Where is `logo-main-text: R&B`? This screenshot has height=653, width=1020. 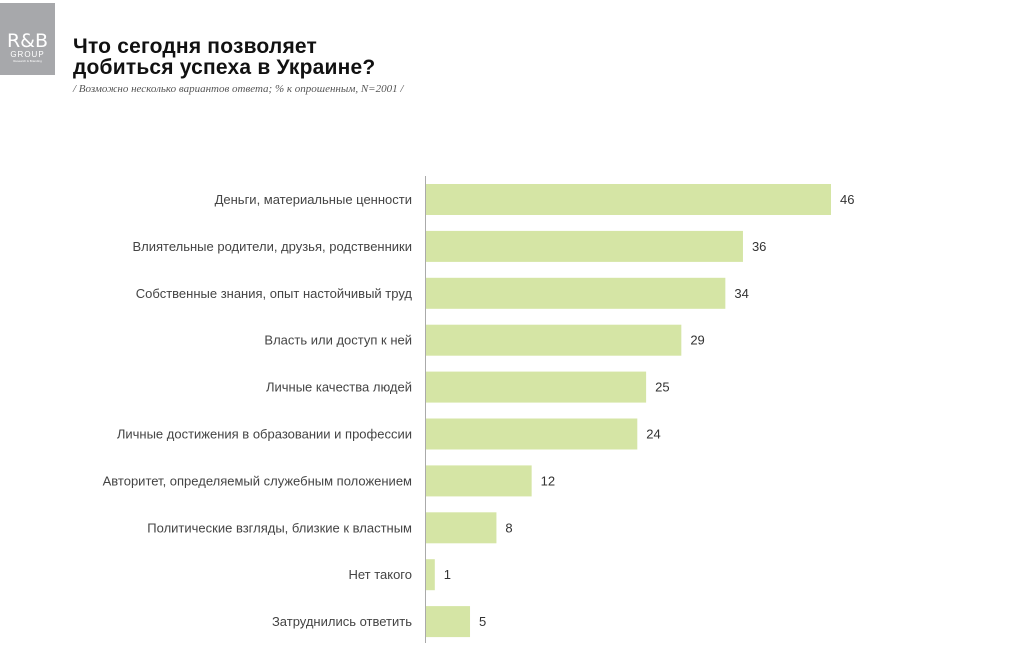
logo-main-text: R&B is located at coordinates (27, 41).